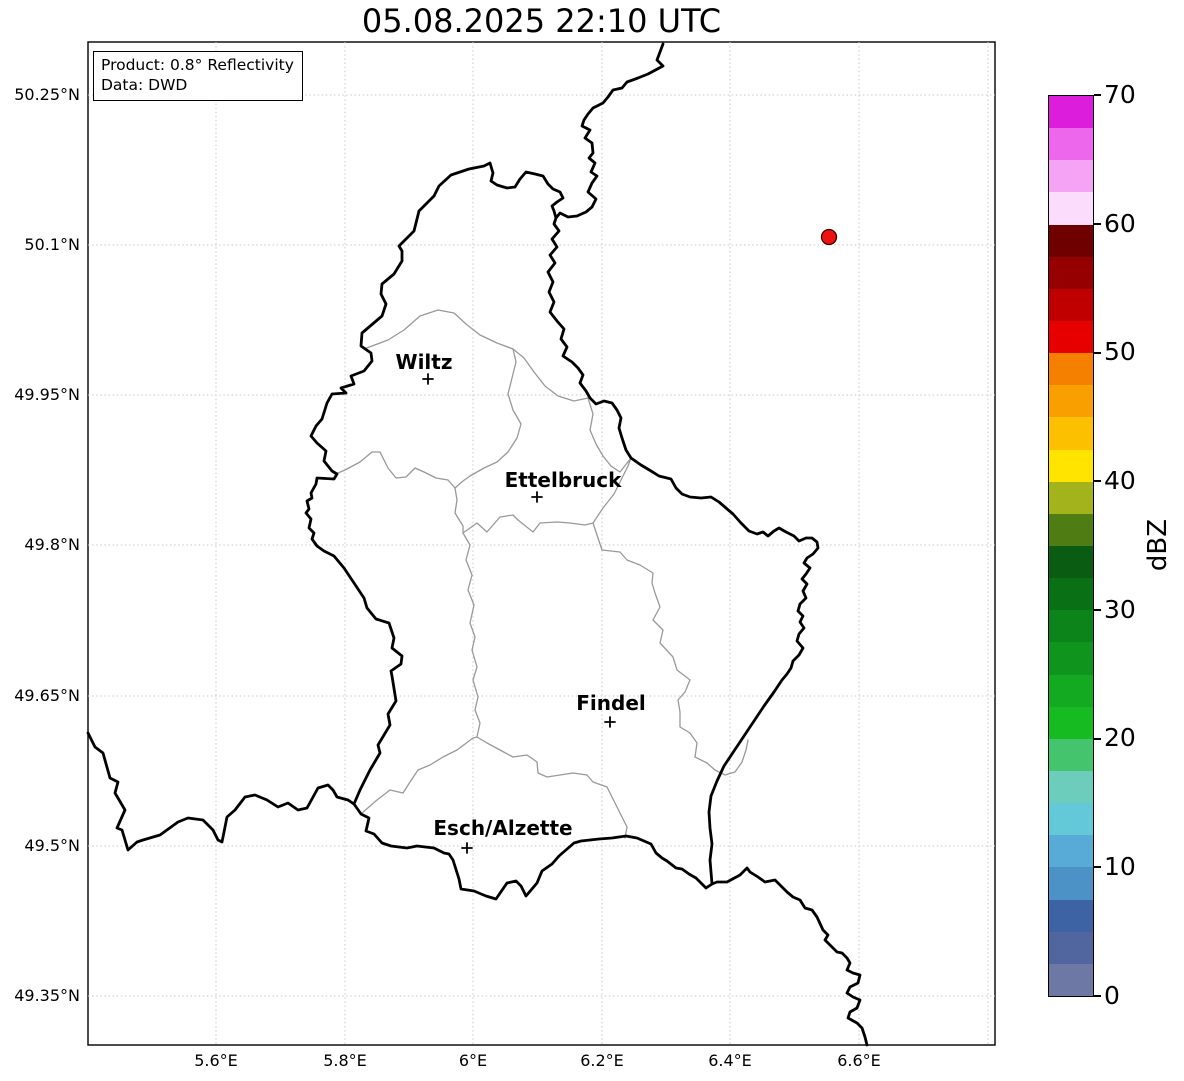  Describe the element at coordinates (1120, 223) in the screenshot. I see `colorbar-tick-label-60: 60` at that location.